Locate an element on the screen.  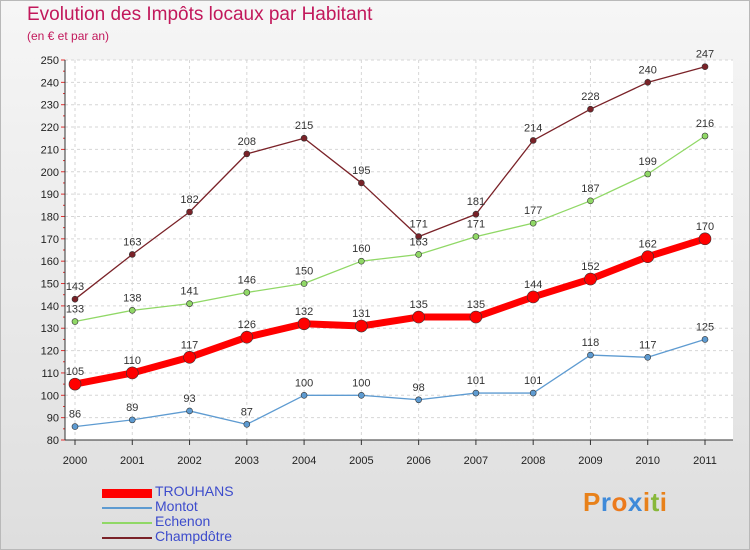
data-label-trouhans: 132 is located at coordinates (304, 312).